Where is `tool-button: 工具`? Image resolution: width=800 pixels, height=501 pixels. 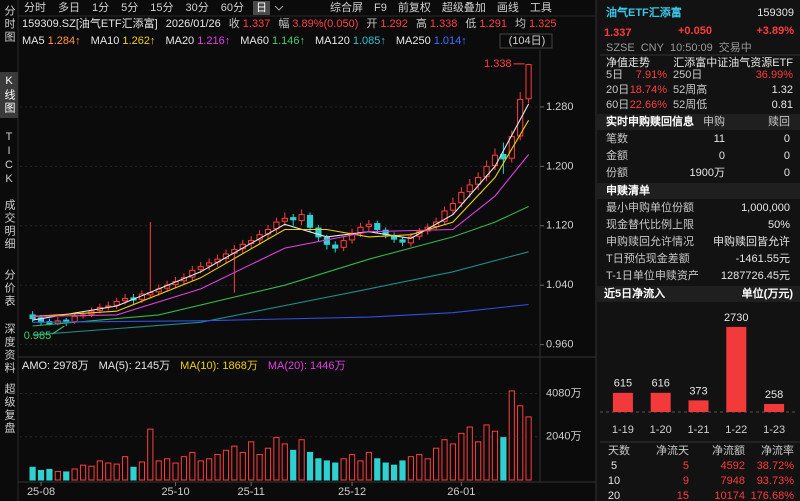 tool-button: 工具 is located at coordinates (541, 7).